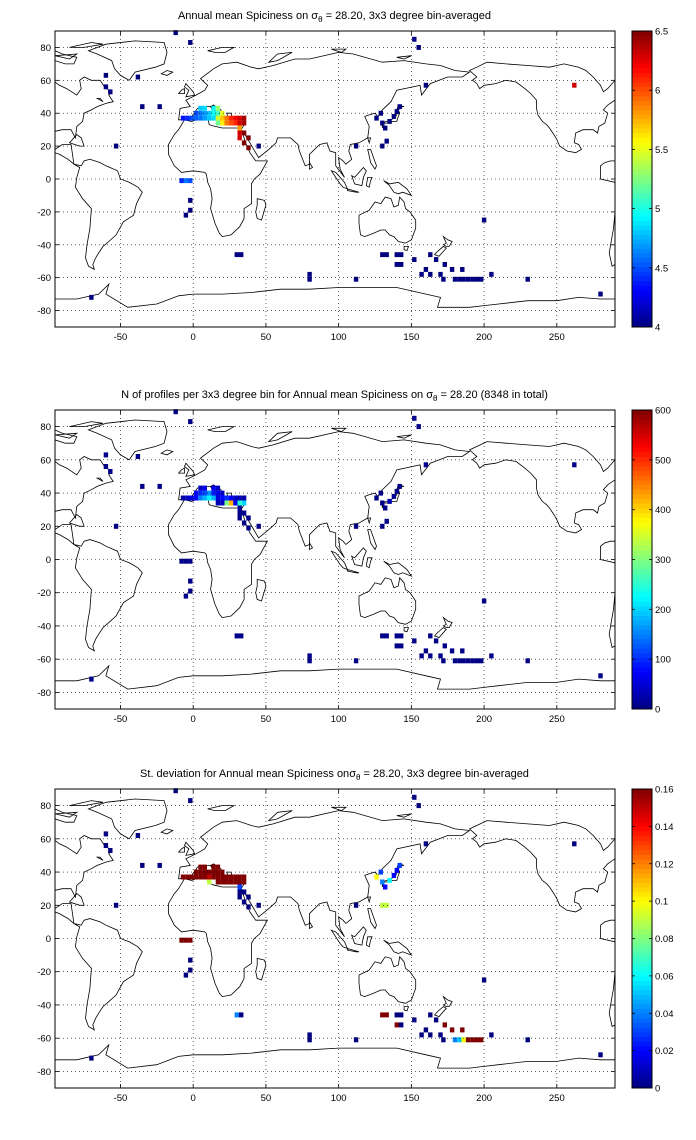 This screenshot has height=1140, width=696. I want to click on colorbar-tick-label: 500, so click(663, 460).